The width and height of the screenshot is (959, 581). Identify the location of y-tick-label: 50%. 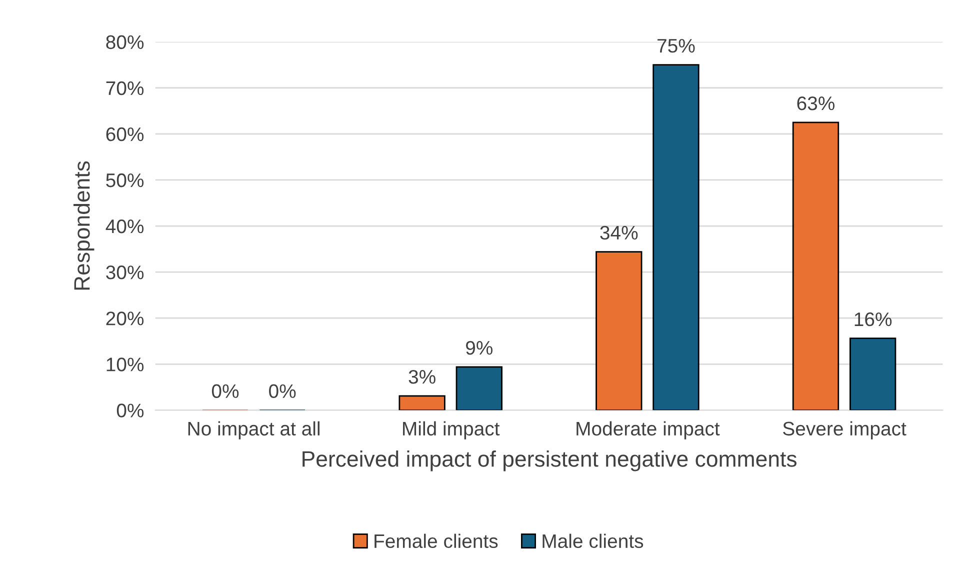
(125, 180).